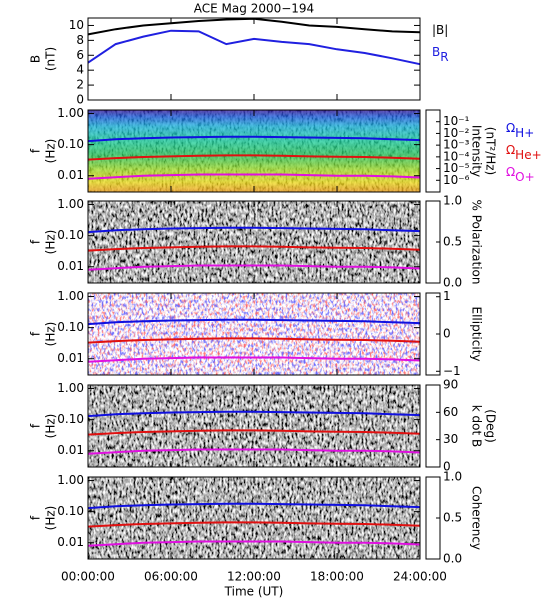 Image resolution: width=550 pixels, height=600 pixels. Describe the element at coordinates (456, 121) in the screenshot. I see `colorbar-tick-label: 10⁻¹` at that location.